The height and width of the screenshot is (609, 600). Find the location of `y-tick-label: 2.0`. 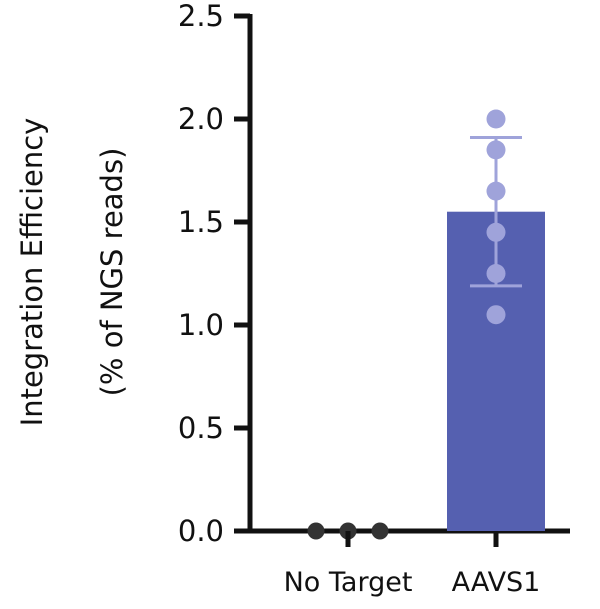

y-tick-label: 2.0 is located at coordinates (201, 119).